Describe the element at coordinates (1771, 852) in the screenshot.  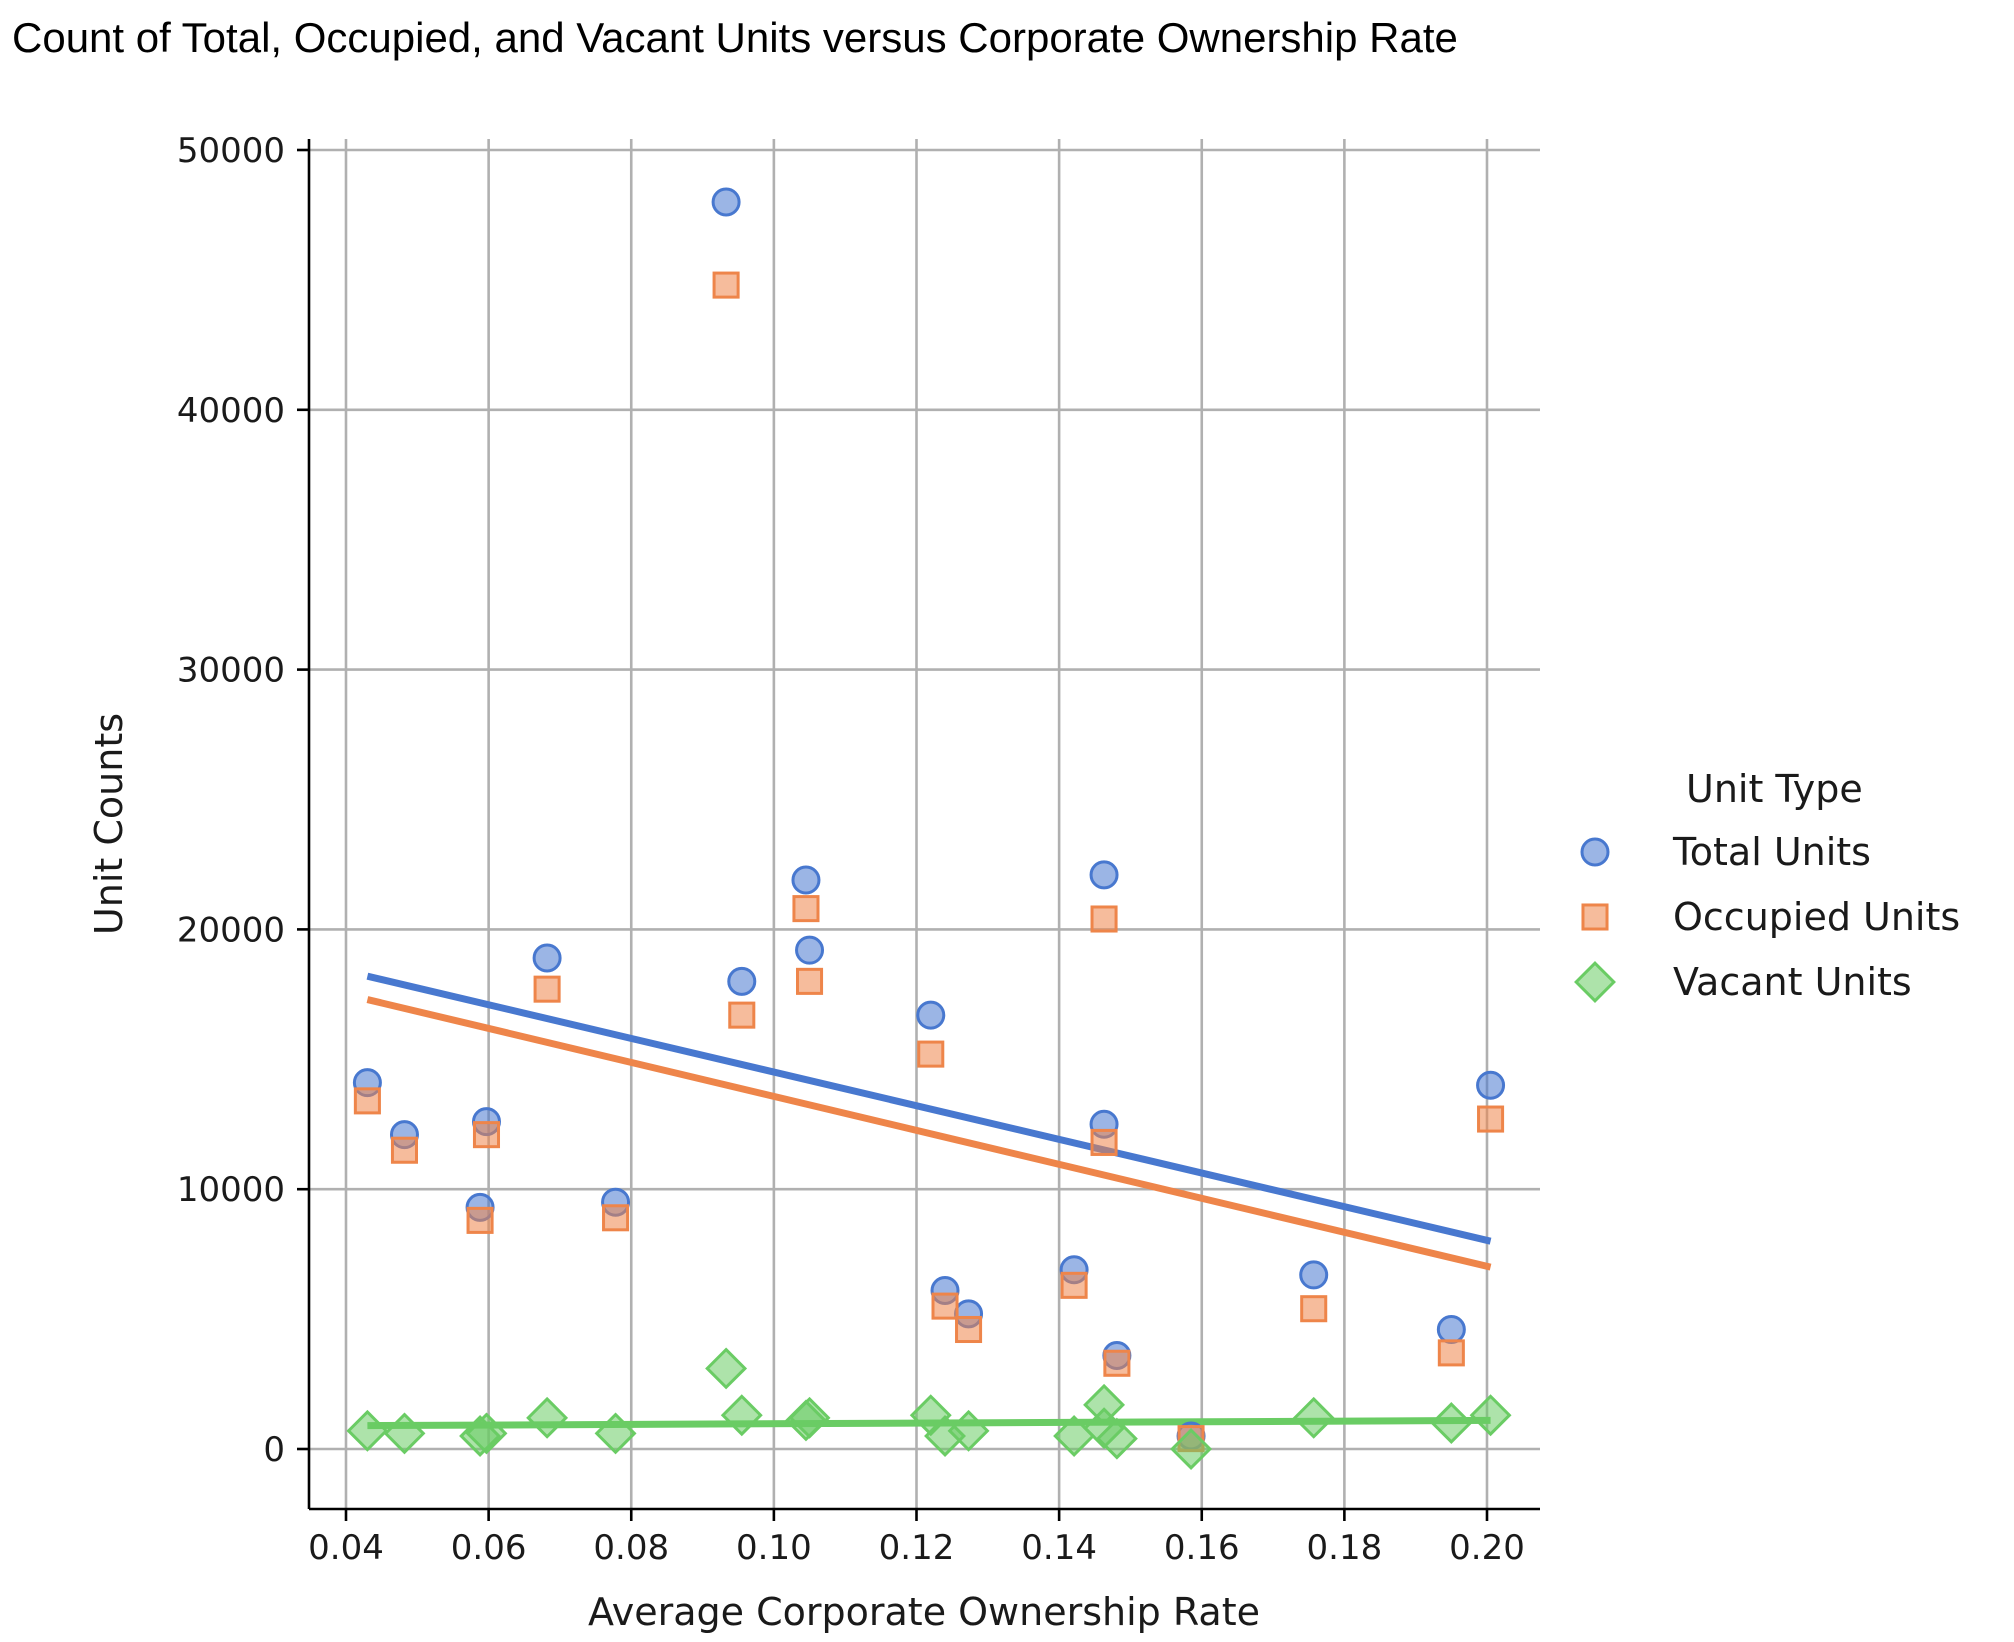
I see `legend-label: Total Units` at that location.